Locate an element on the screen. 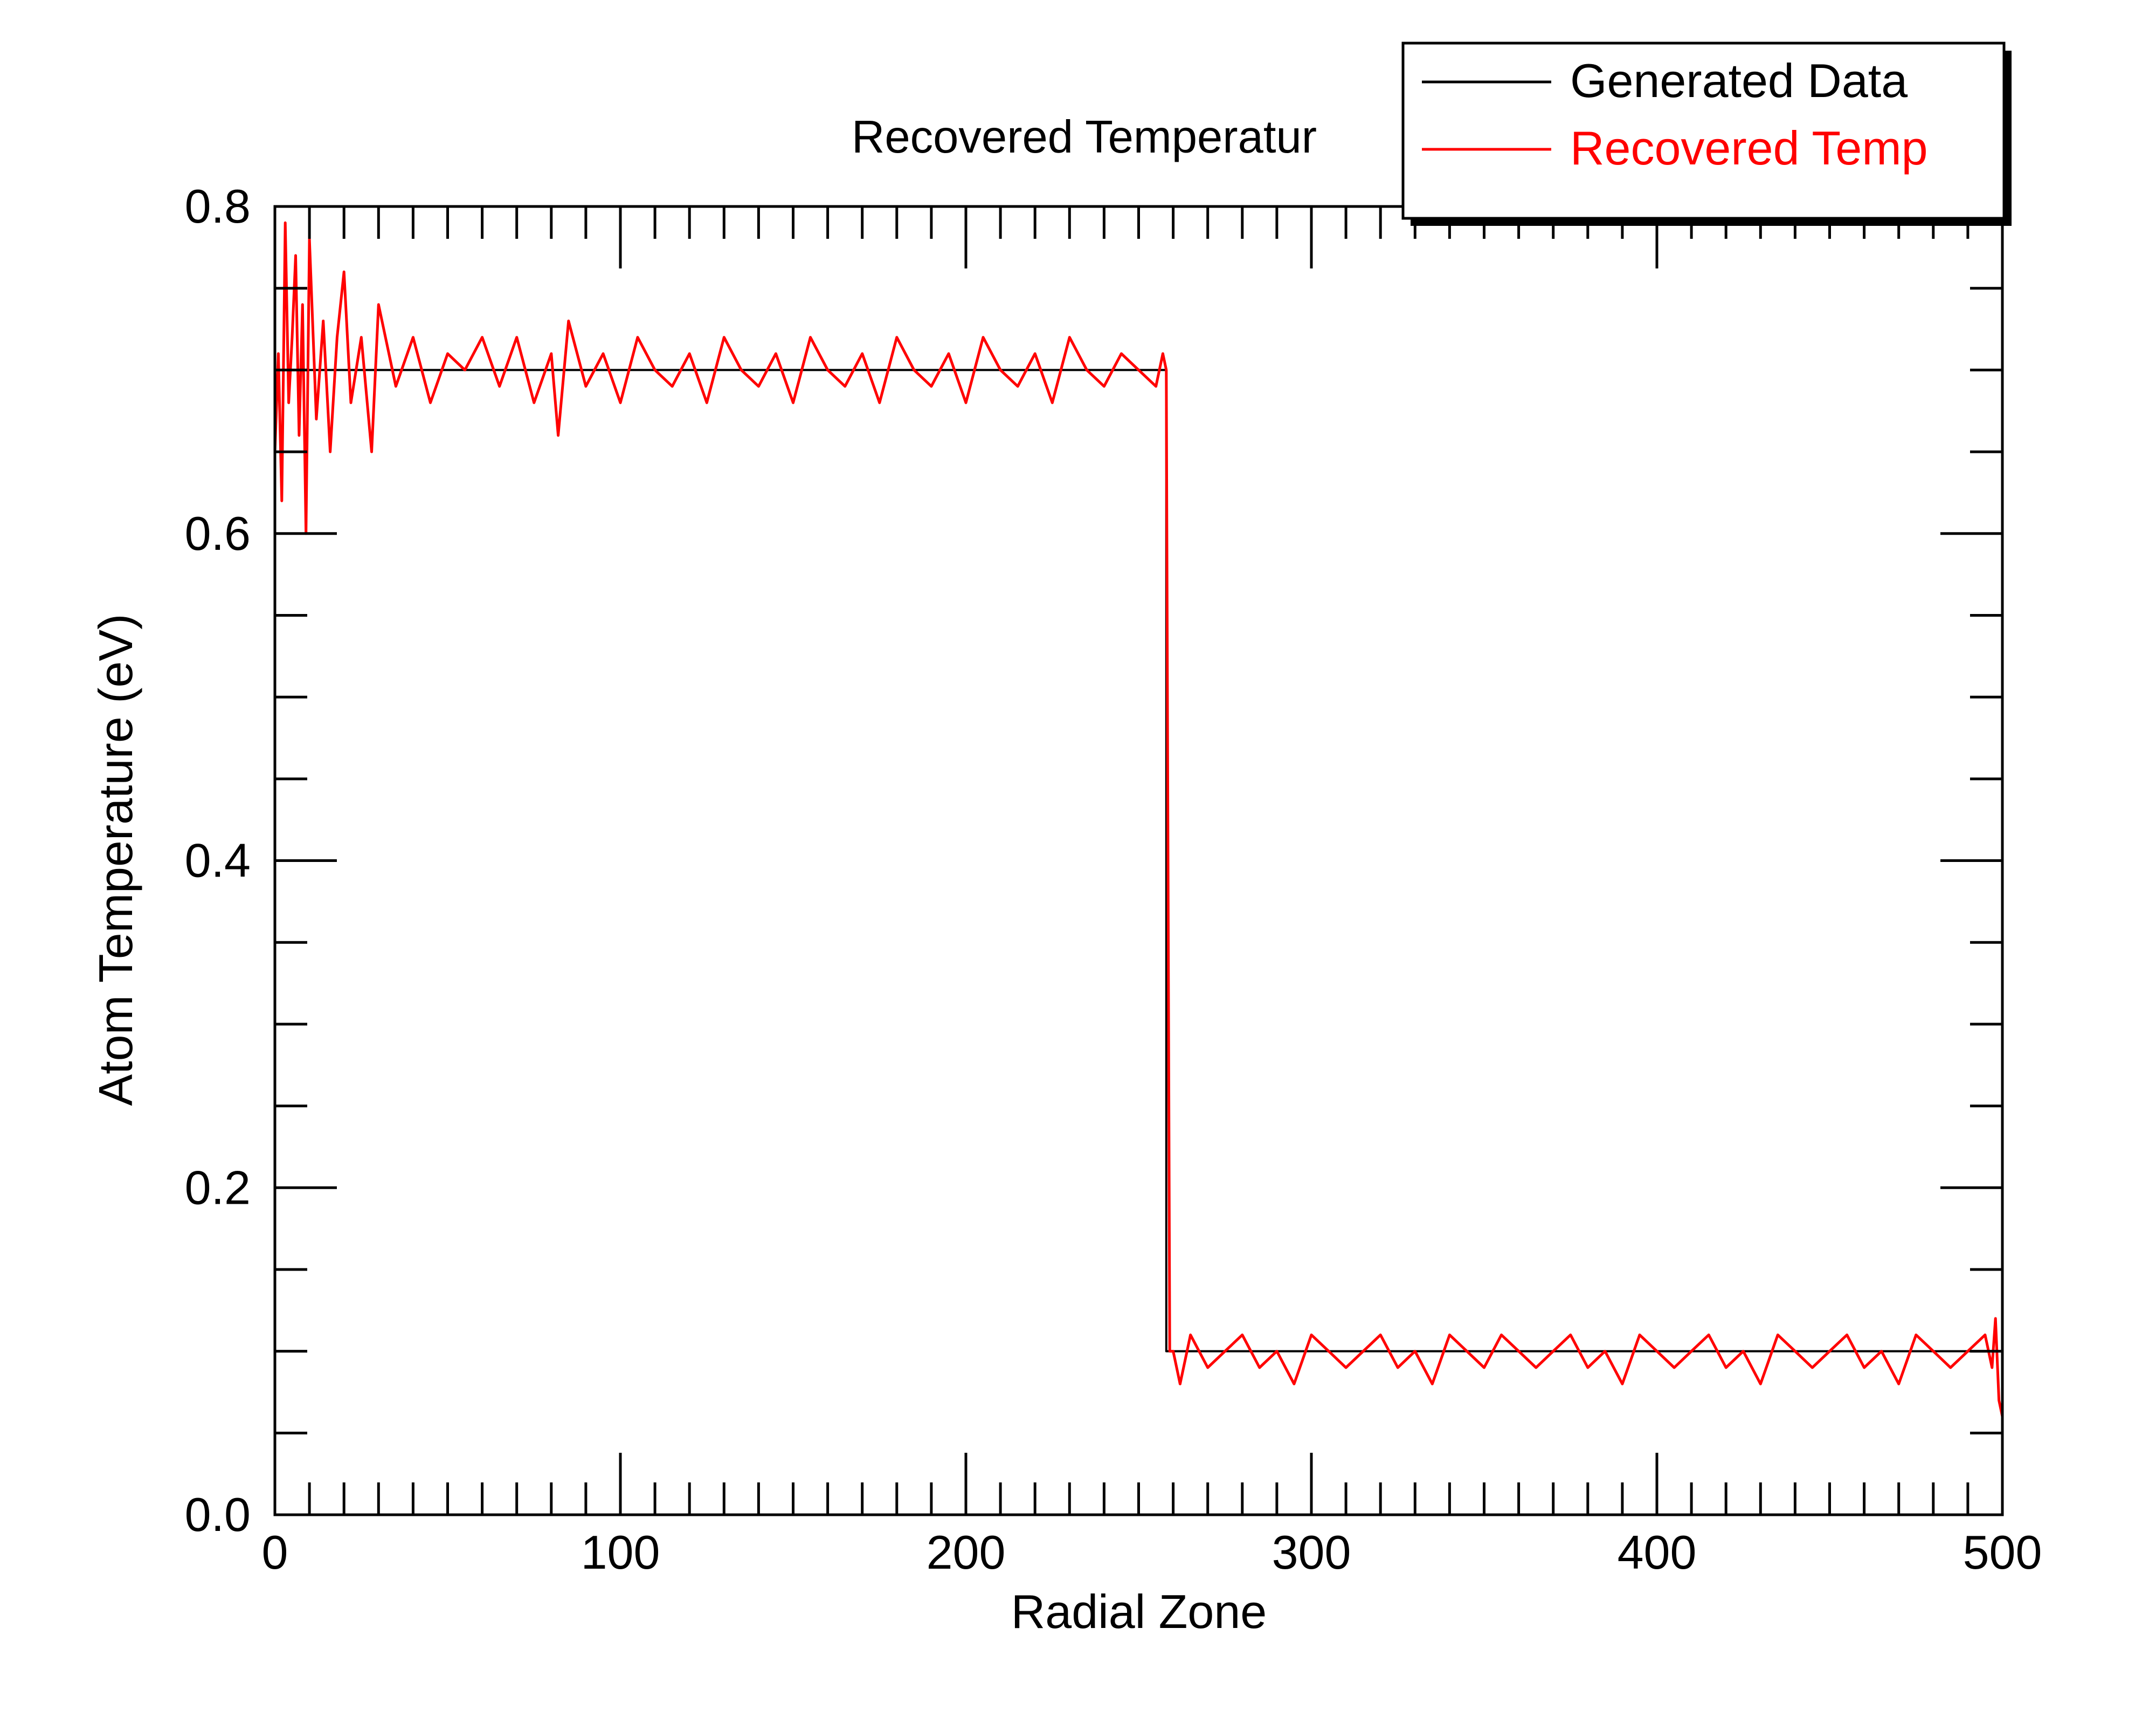 The height and width of the screenshot is (1725, 2156). legend-box is located at coordinates (1703, 131).